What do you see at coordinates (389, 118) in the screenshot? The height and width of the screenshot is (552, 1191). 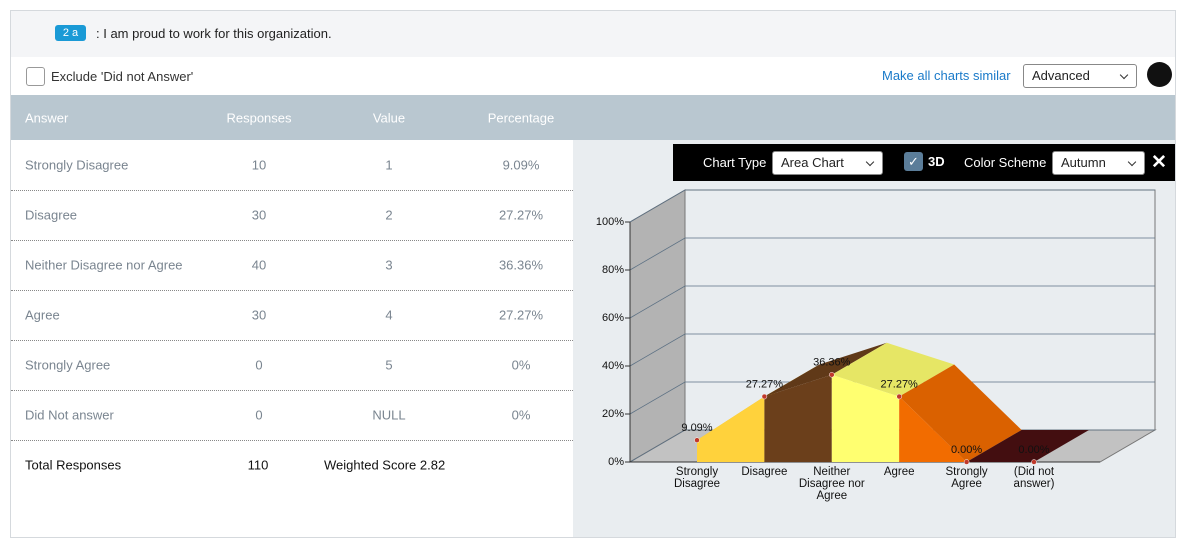 I see `column-header: Value` at bounding box center [389, 118].